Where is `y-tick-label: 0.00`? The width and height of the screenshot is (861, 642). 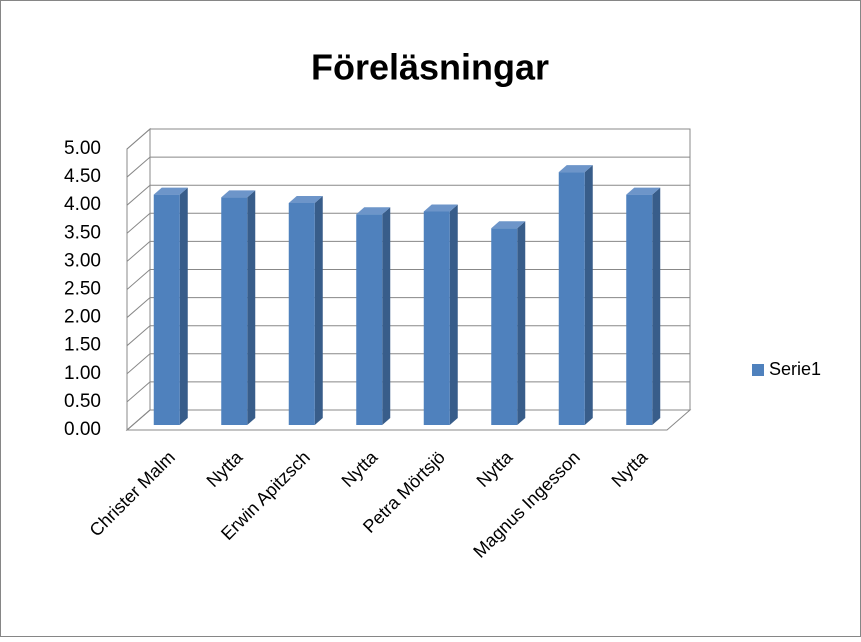 y-tick-label: 0.00 is located at coordinates (82, 429).